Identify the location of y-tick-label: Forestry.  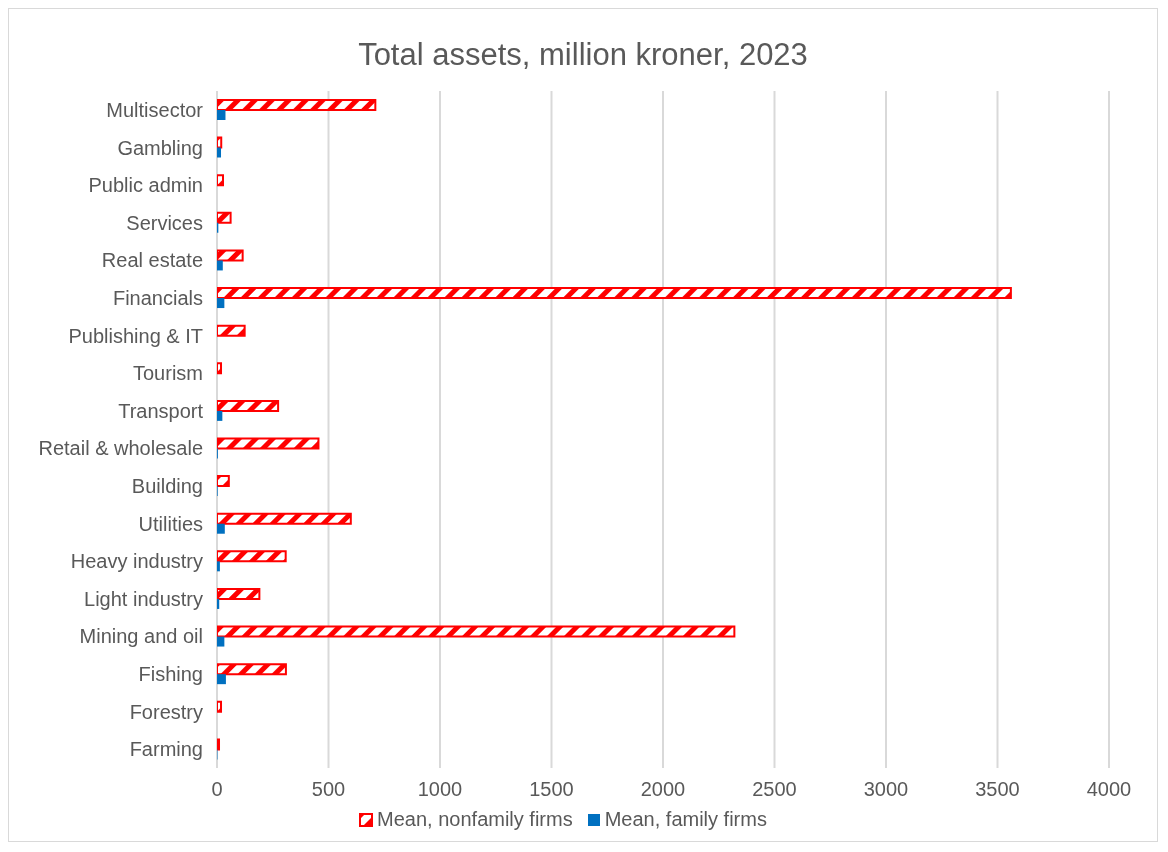
(166, 711).